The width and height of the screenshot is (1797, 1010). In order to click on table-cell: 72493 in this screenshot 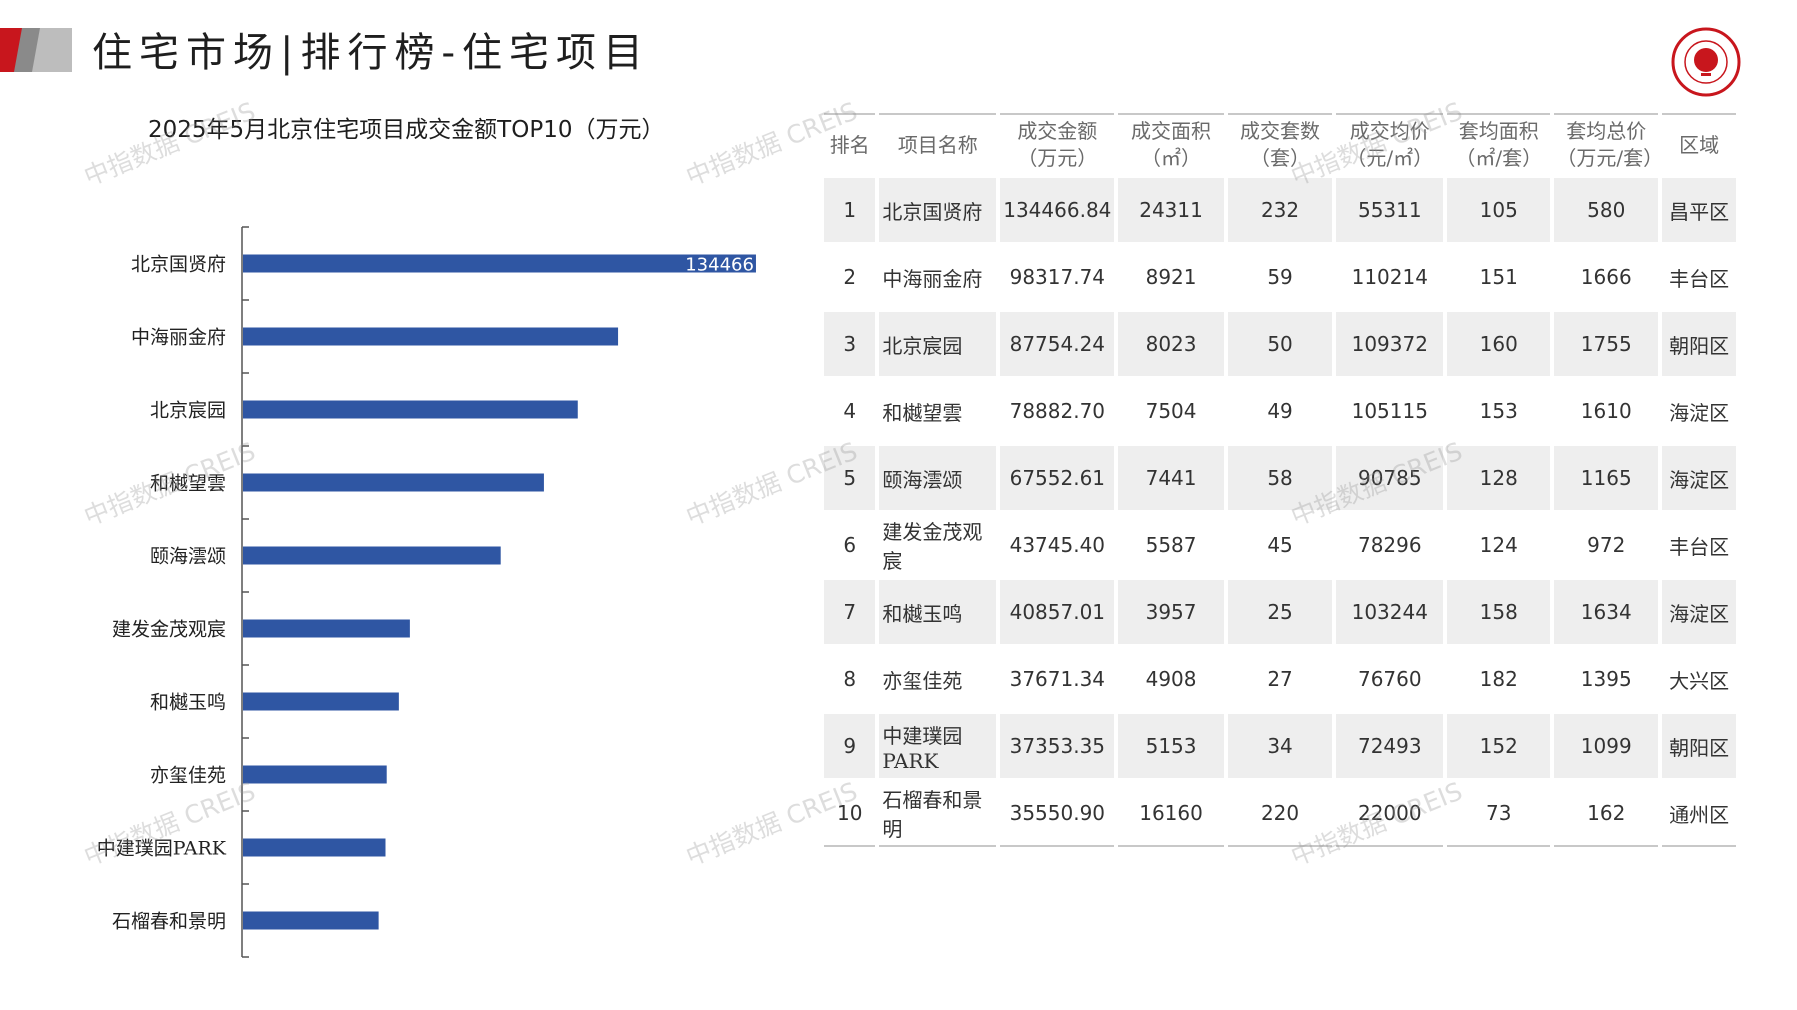, I will do `click(1390, 746)`.